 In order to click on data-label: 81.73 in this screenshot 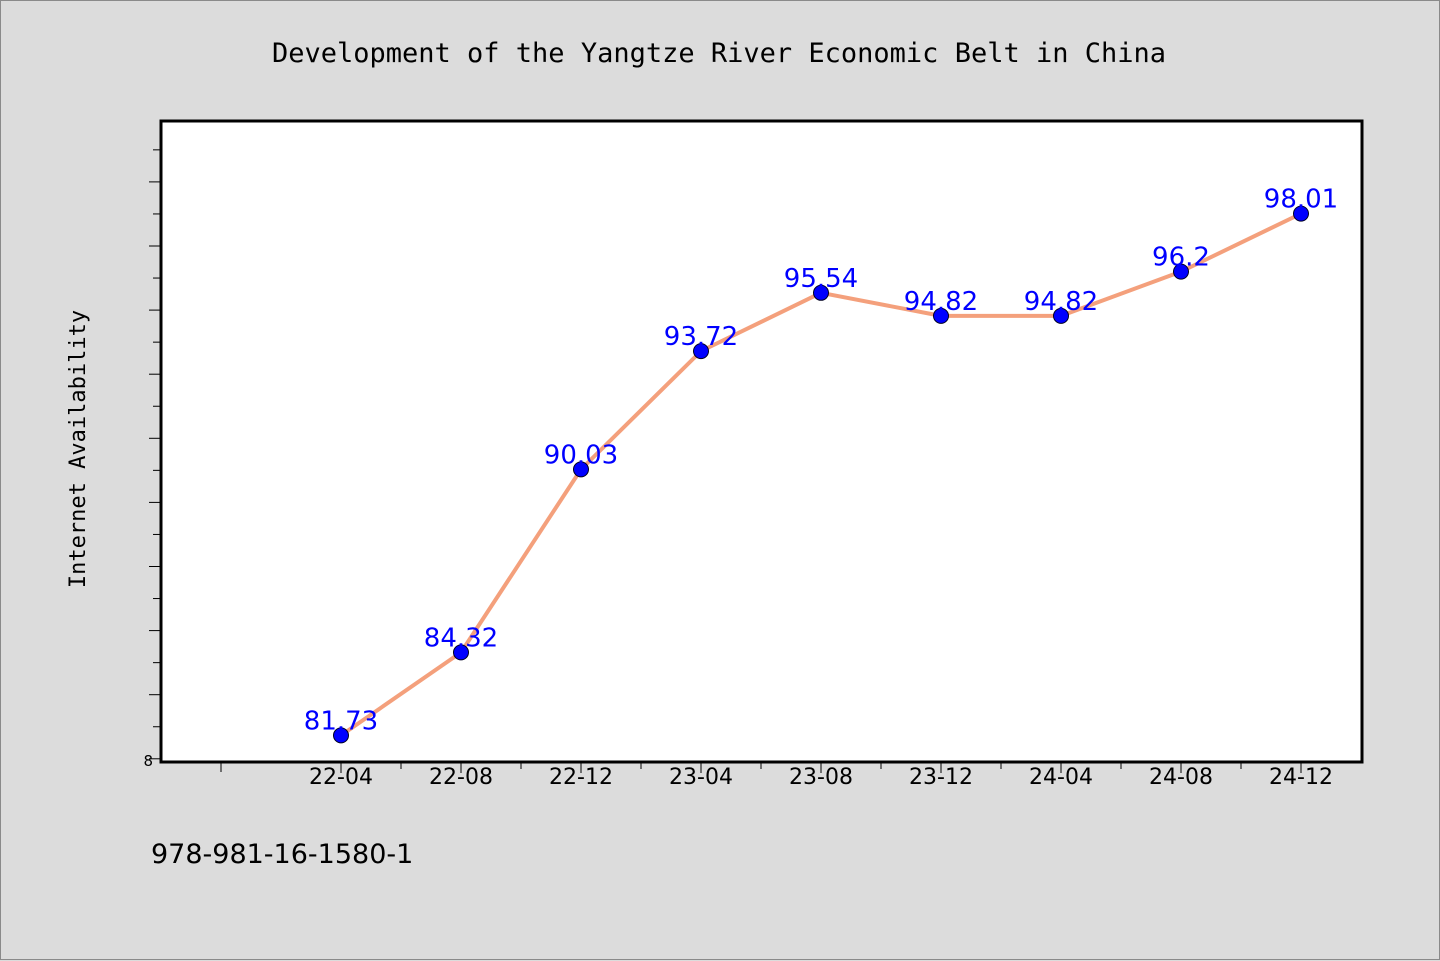, I will do `click(341, 721)`.